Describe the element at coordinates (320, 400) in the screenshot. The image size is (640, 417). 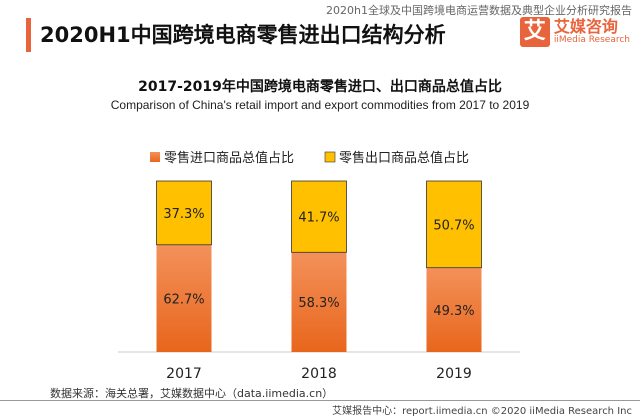
I see `divider` at that location.